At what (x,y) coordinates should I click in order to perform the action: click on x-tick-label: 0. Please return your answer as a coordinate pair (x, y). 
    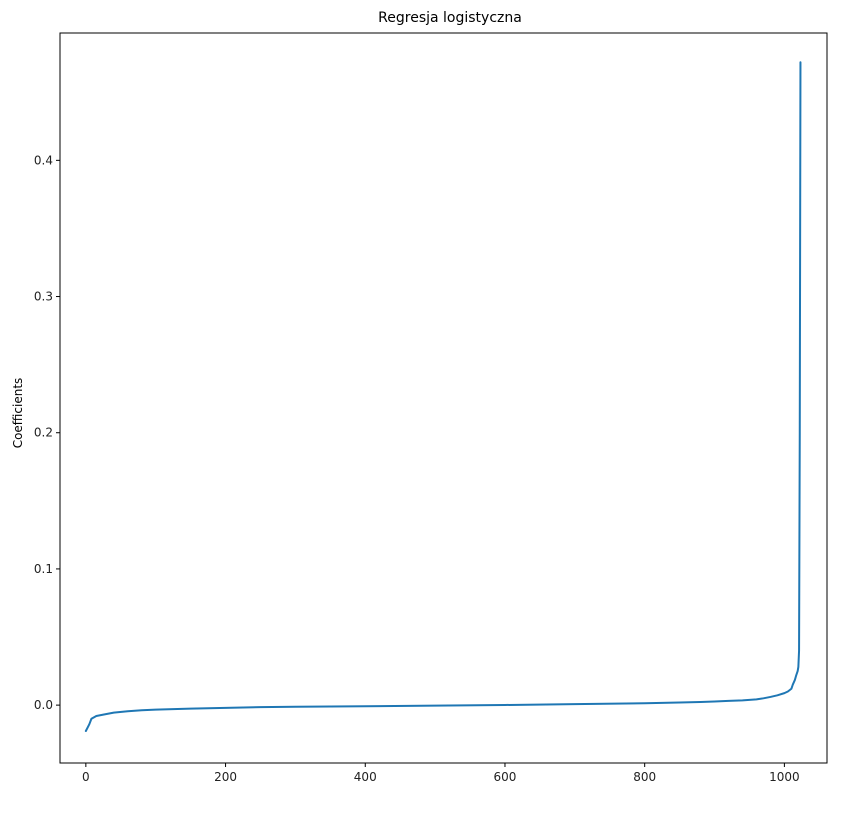
    Looking at the image, I should click on (86, 777).